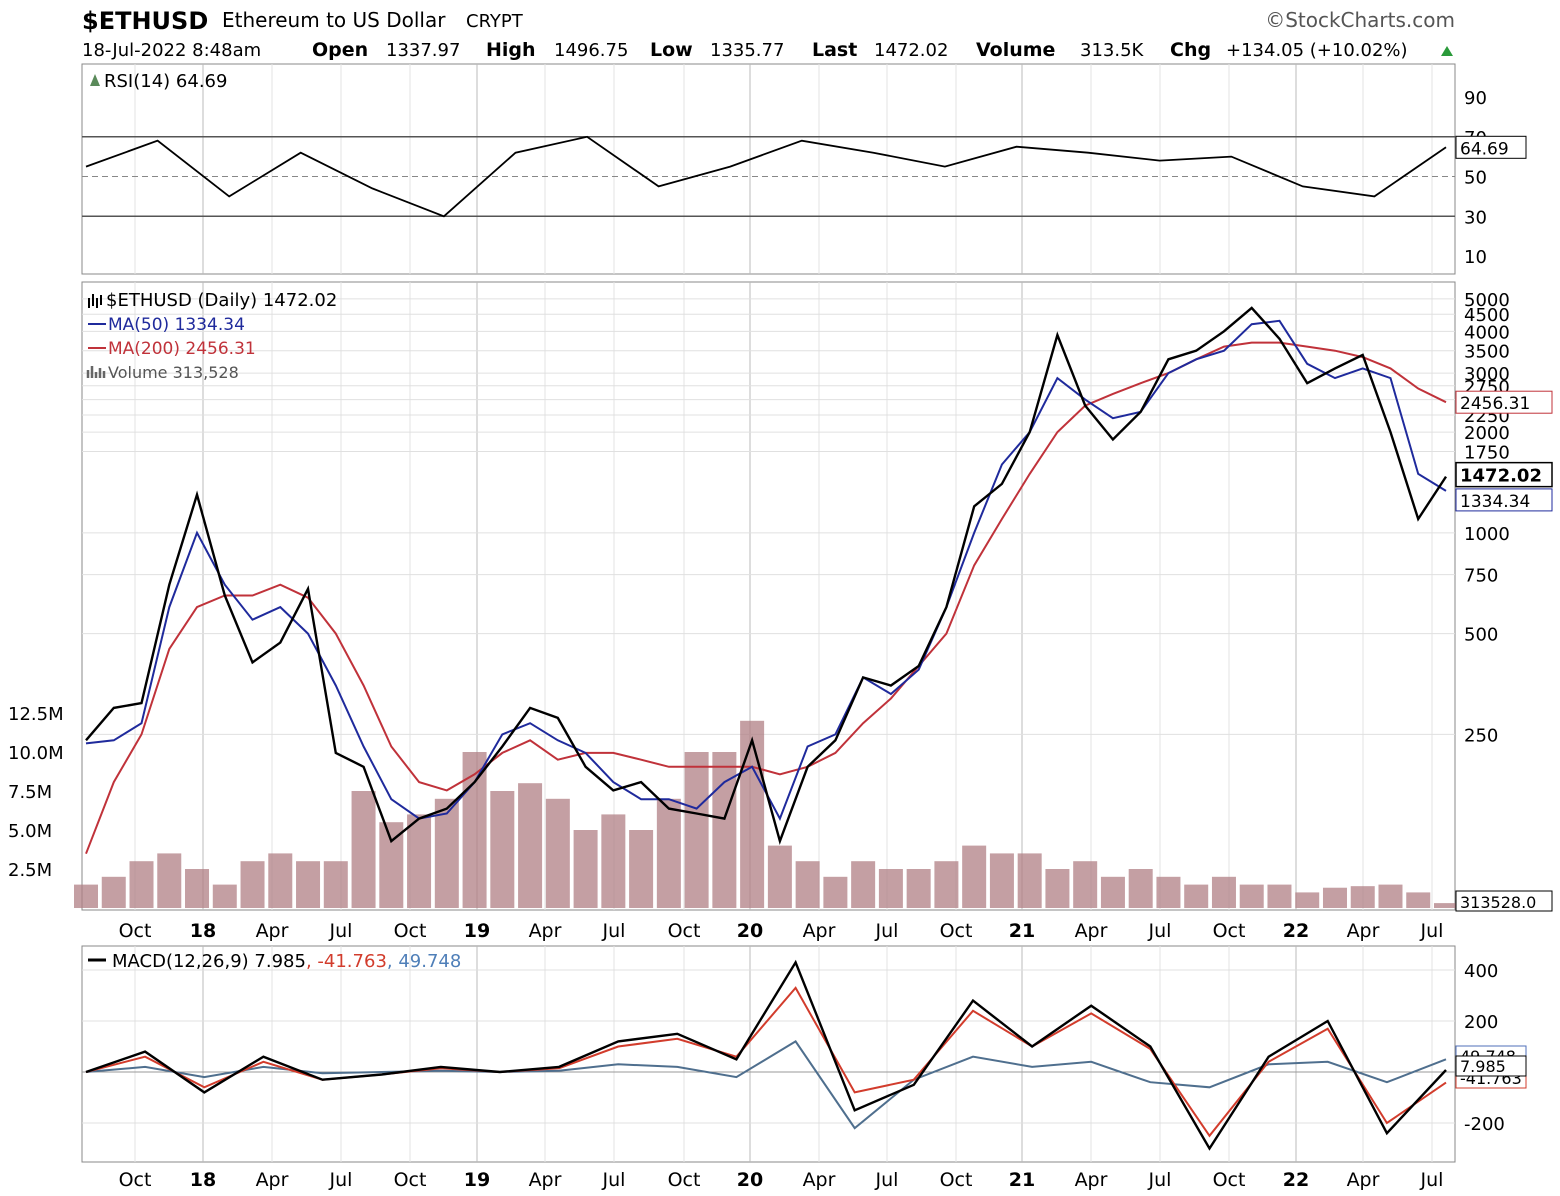 This screenshot has height=1196, width=1560. I want to click on high-value: 1496.75, so click(591, 50).